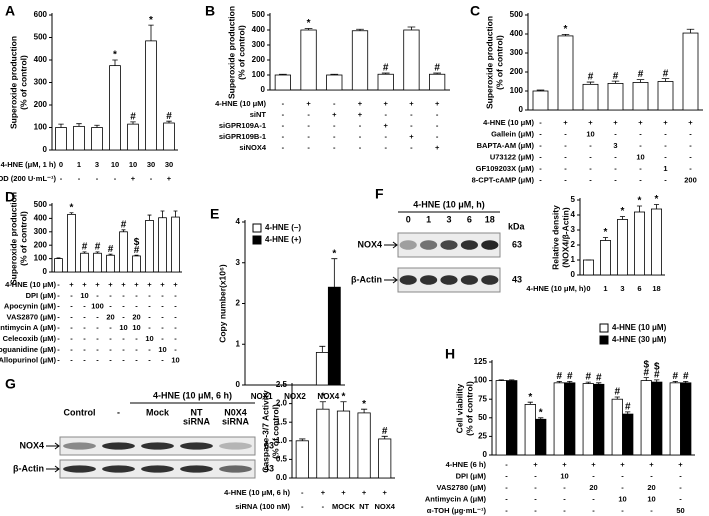  What do you see at coordinates (30, 338) in the screenshot?
I see `condition-label: Celecoxib (μM)` at bounding box center [30, 338].